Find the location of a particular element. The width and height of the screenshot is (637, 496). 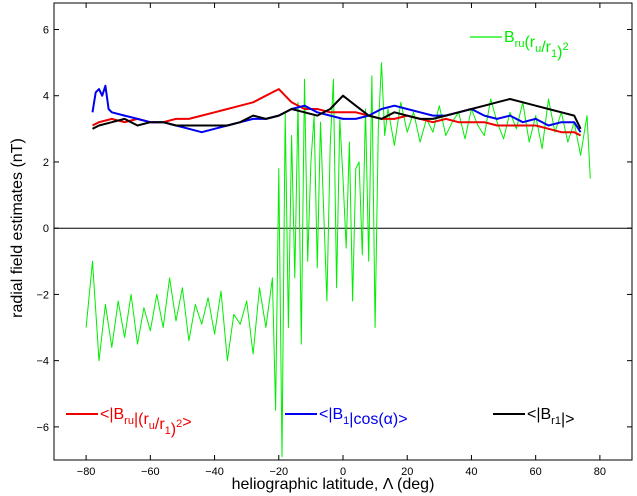

y-tick-label: −6 is located at coordinates (42, 428).